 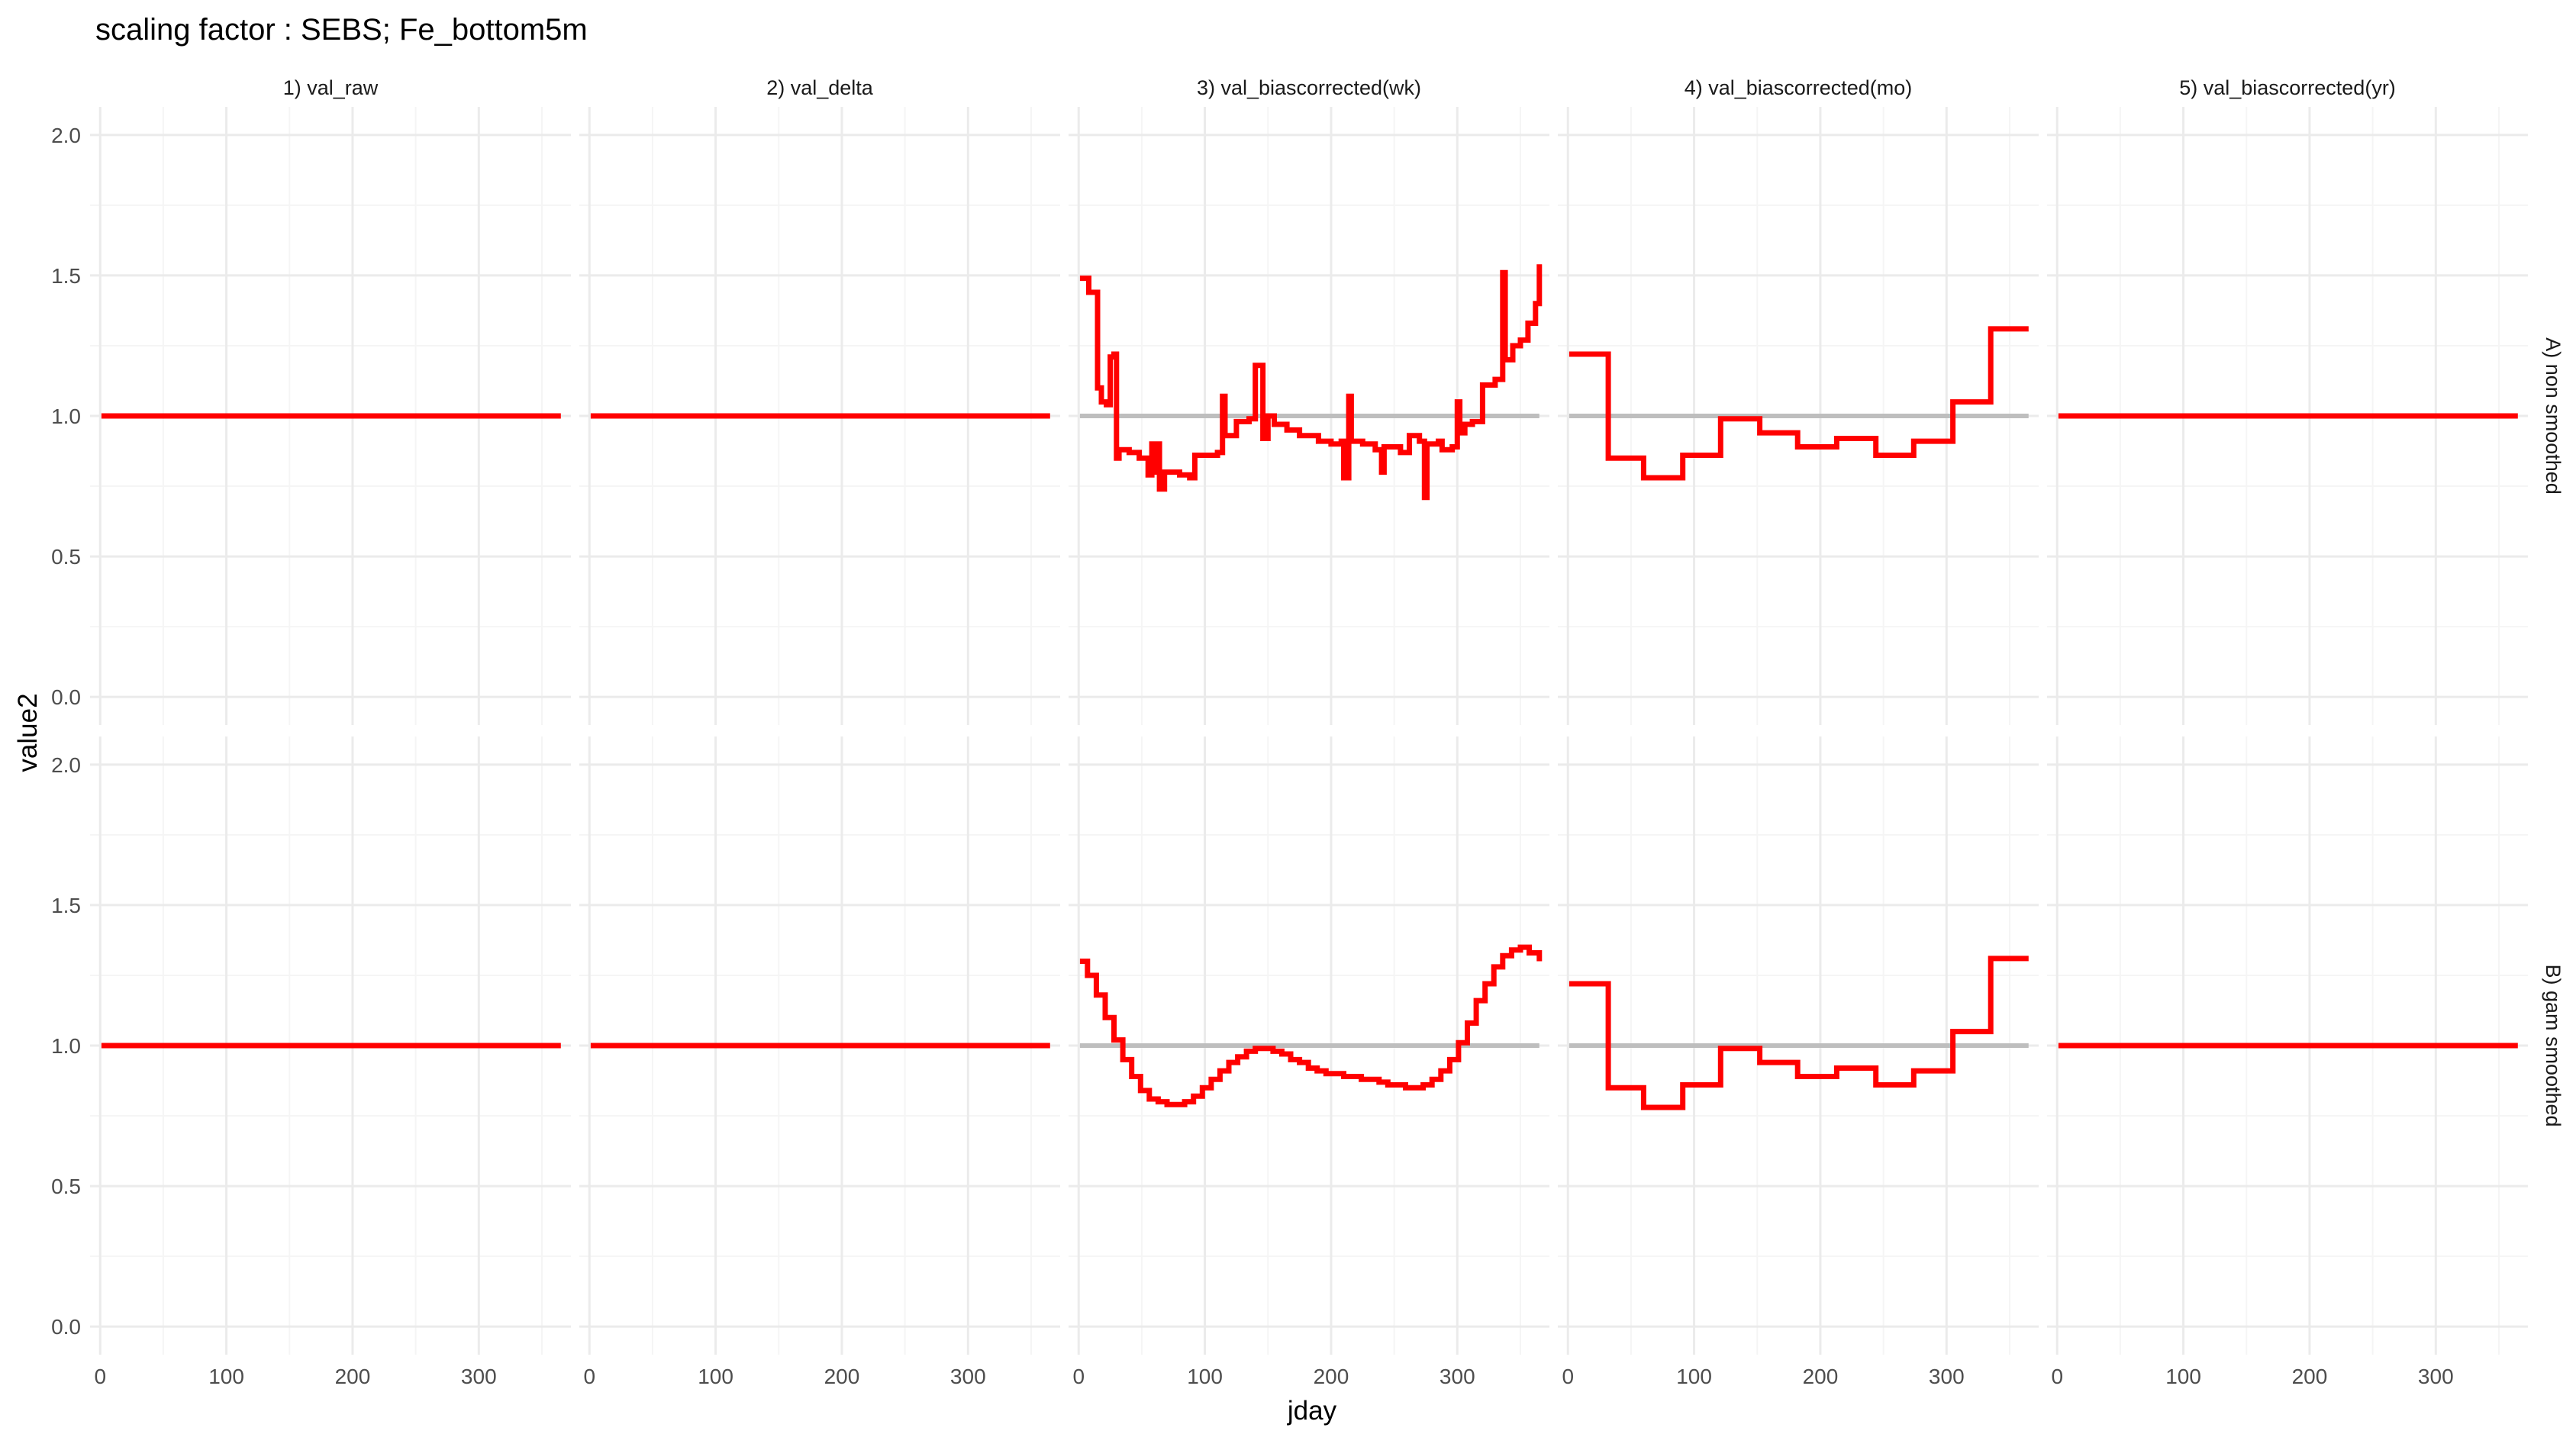 I want to click on panel-r1-c1, so click(x=820, y=1045).